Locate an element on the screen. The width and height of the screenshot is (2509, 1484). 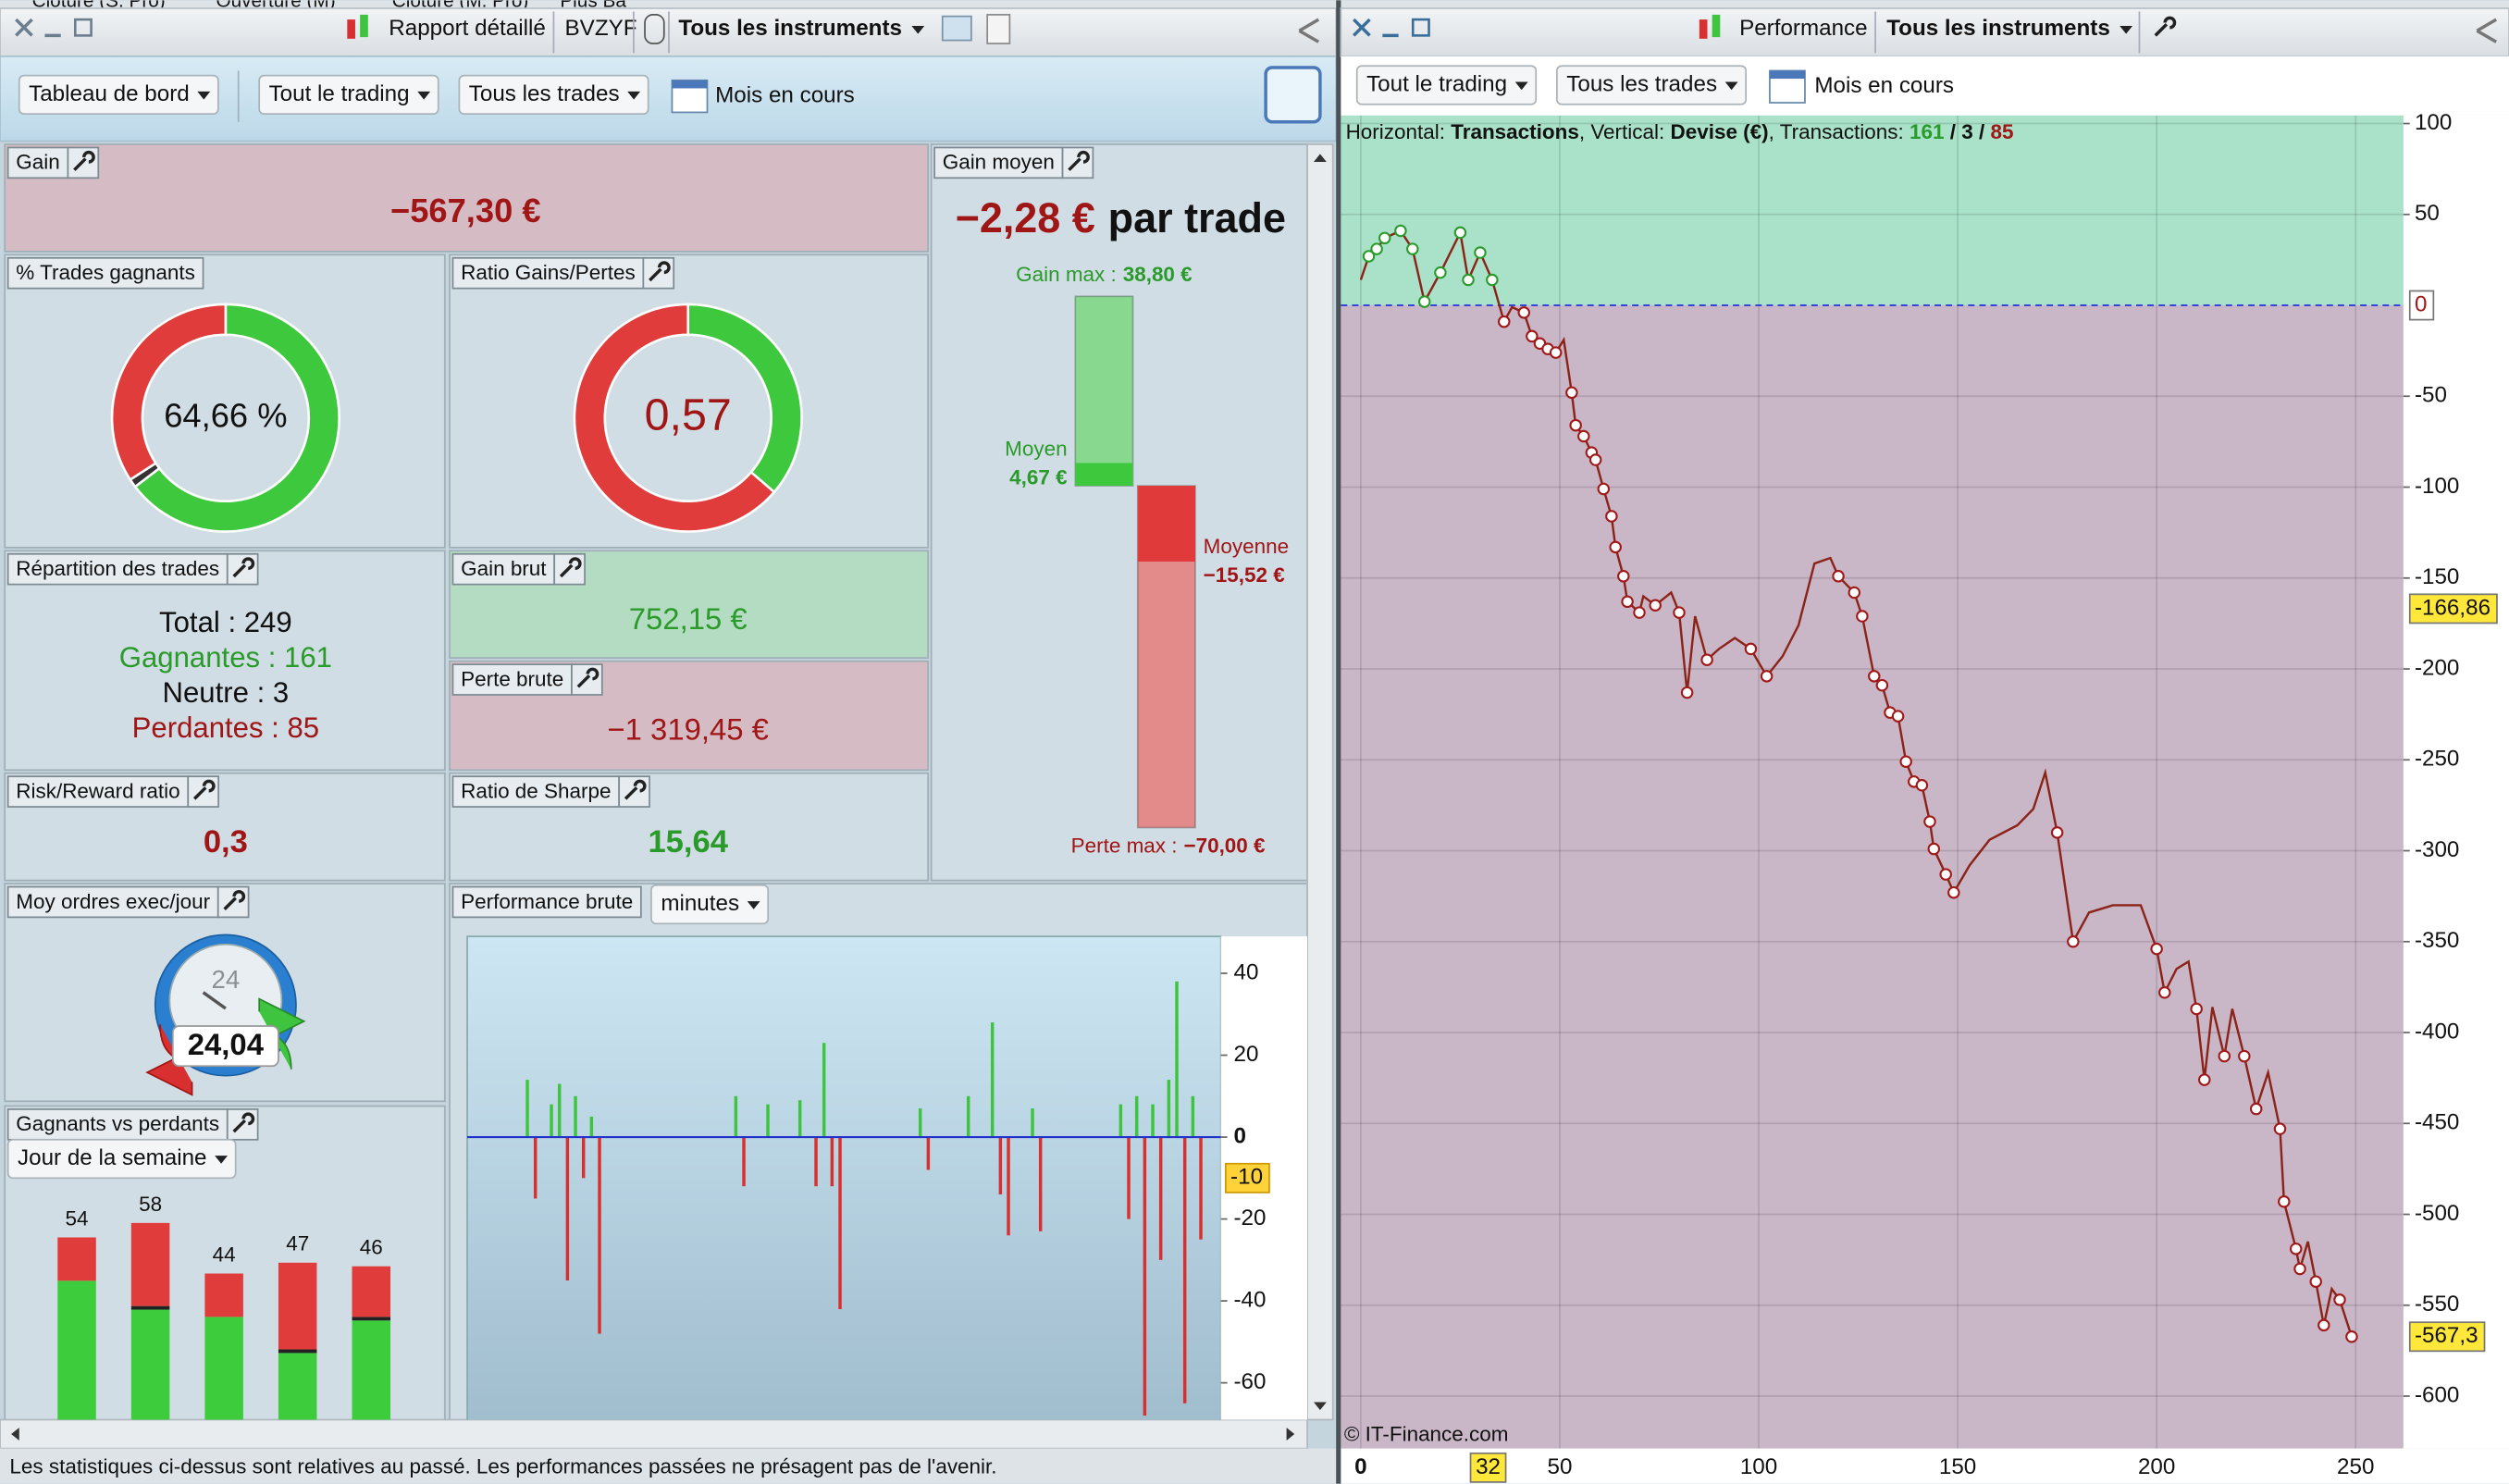
y-tick-label: -40 is located at coordinates (1250, 1300).